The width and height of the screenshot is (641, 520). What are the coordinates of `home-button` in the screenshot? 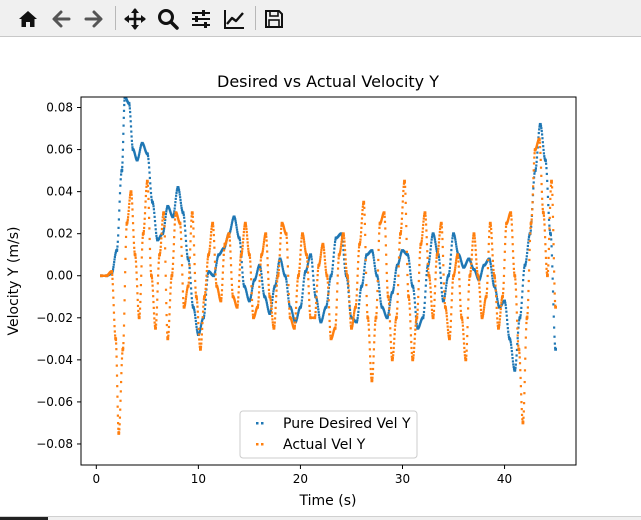 It's located at (28, 19).